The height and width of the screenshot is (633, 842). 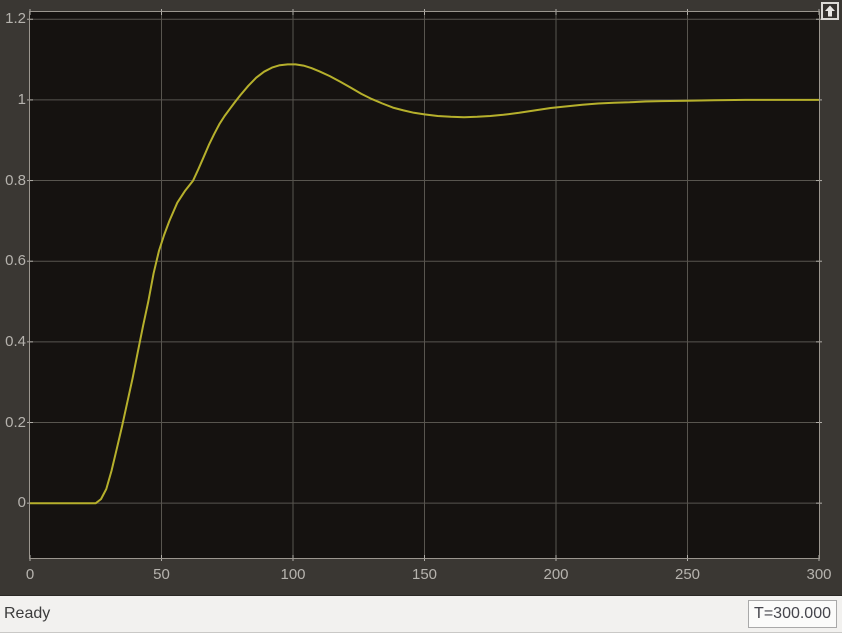 What do you see at coordinates (556, 574) in the screenshot?
I see `x-tick-label: 200` at bounding box center [556, 574].